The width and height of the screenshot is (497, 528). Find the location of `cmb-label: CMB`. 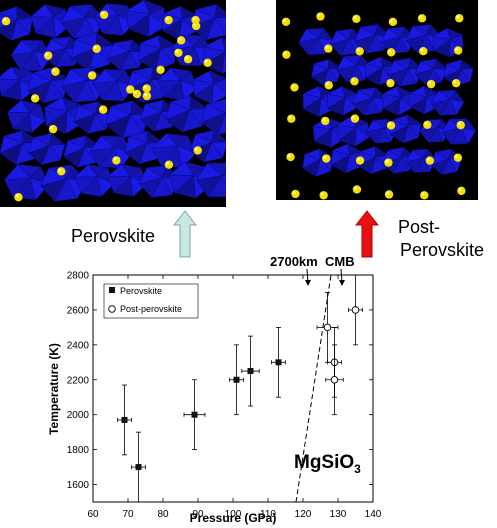

cmb-label: CMB is located at coordinates (340, 262).